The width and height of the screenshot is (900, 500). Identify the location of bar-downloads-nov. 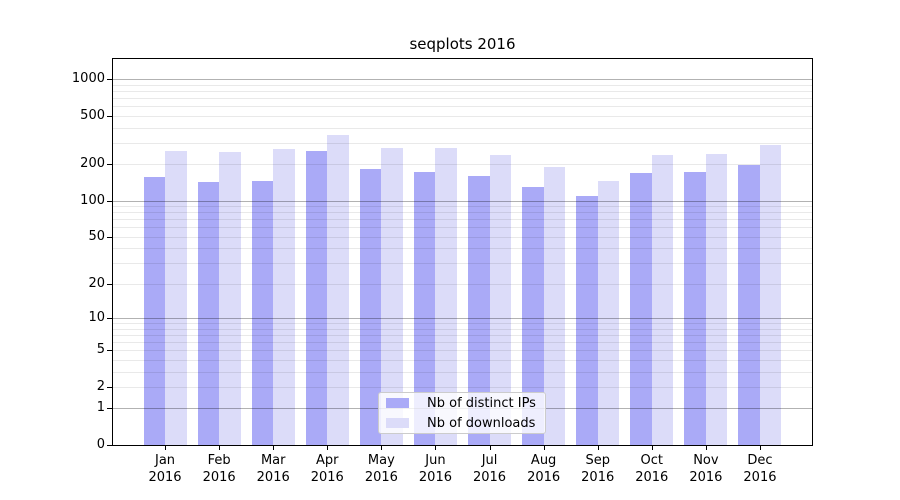
(716, 299).